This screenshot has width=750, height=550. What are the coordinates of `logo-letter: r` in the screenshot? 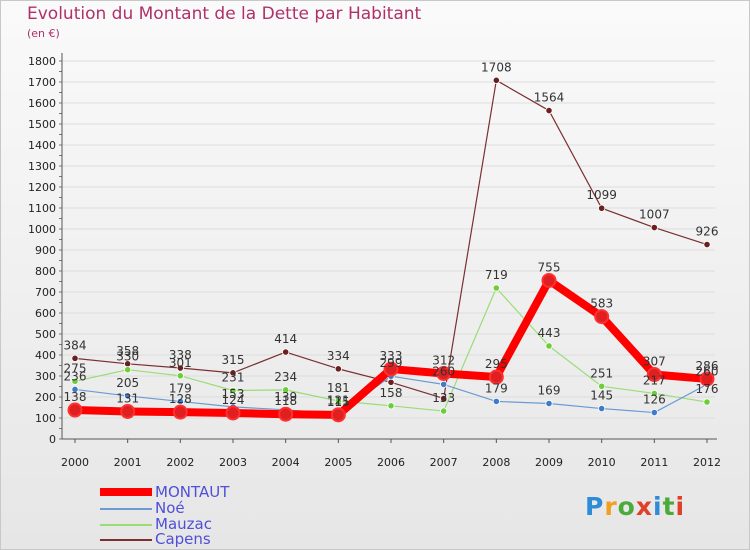 It's located at (611, 506).